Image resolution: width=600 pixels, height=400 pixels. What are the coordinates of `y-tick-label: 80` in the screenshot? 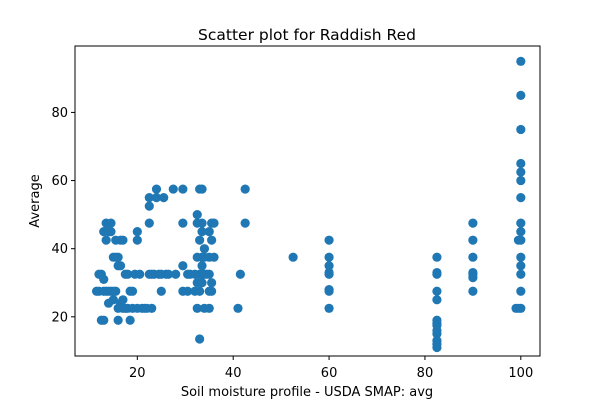 It's located at (59, 113).